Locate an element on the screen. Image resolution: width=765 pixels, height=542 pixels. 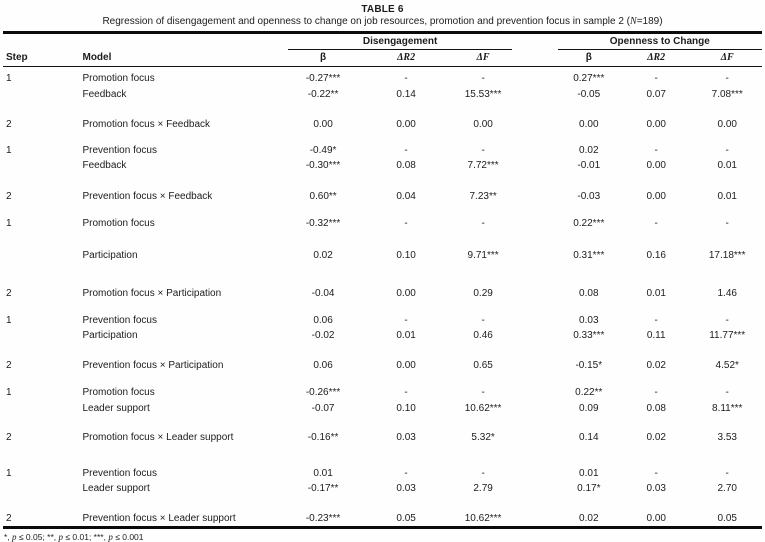
open-df-cell: 0.01 is located at coordinates (727, 196).